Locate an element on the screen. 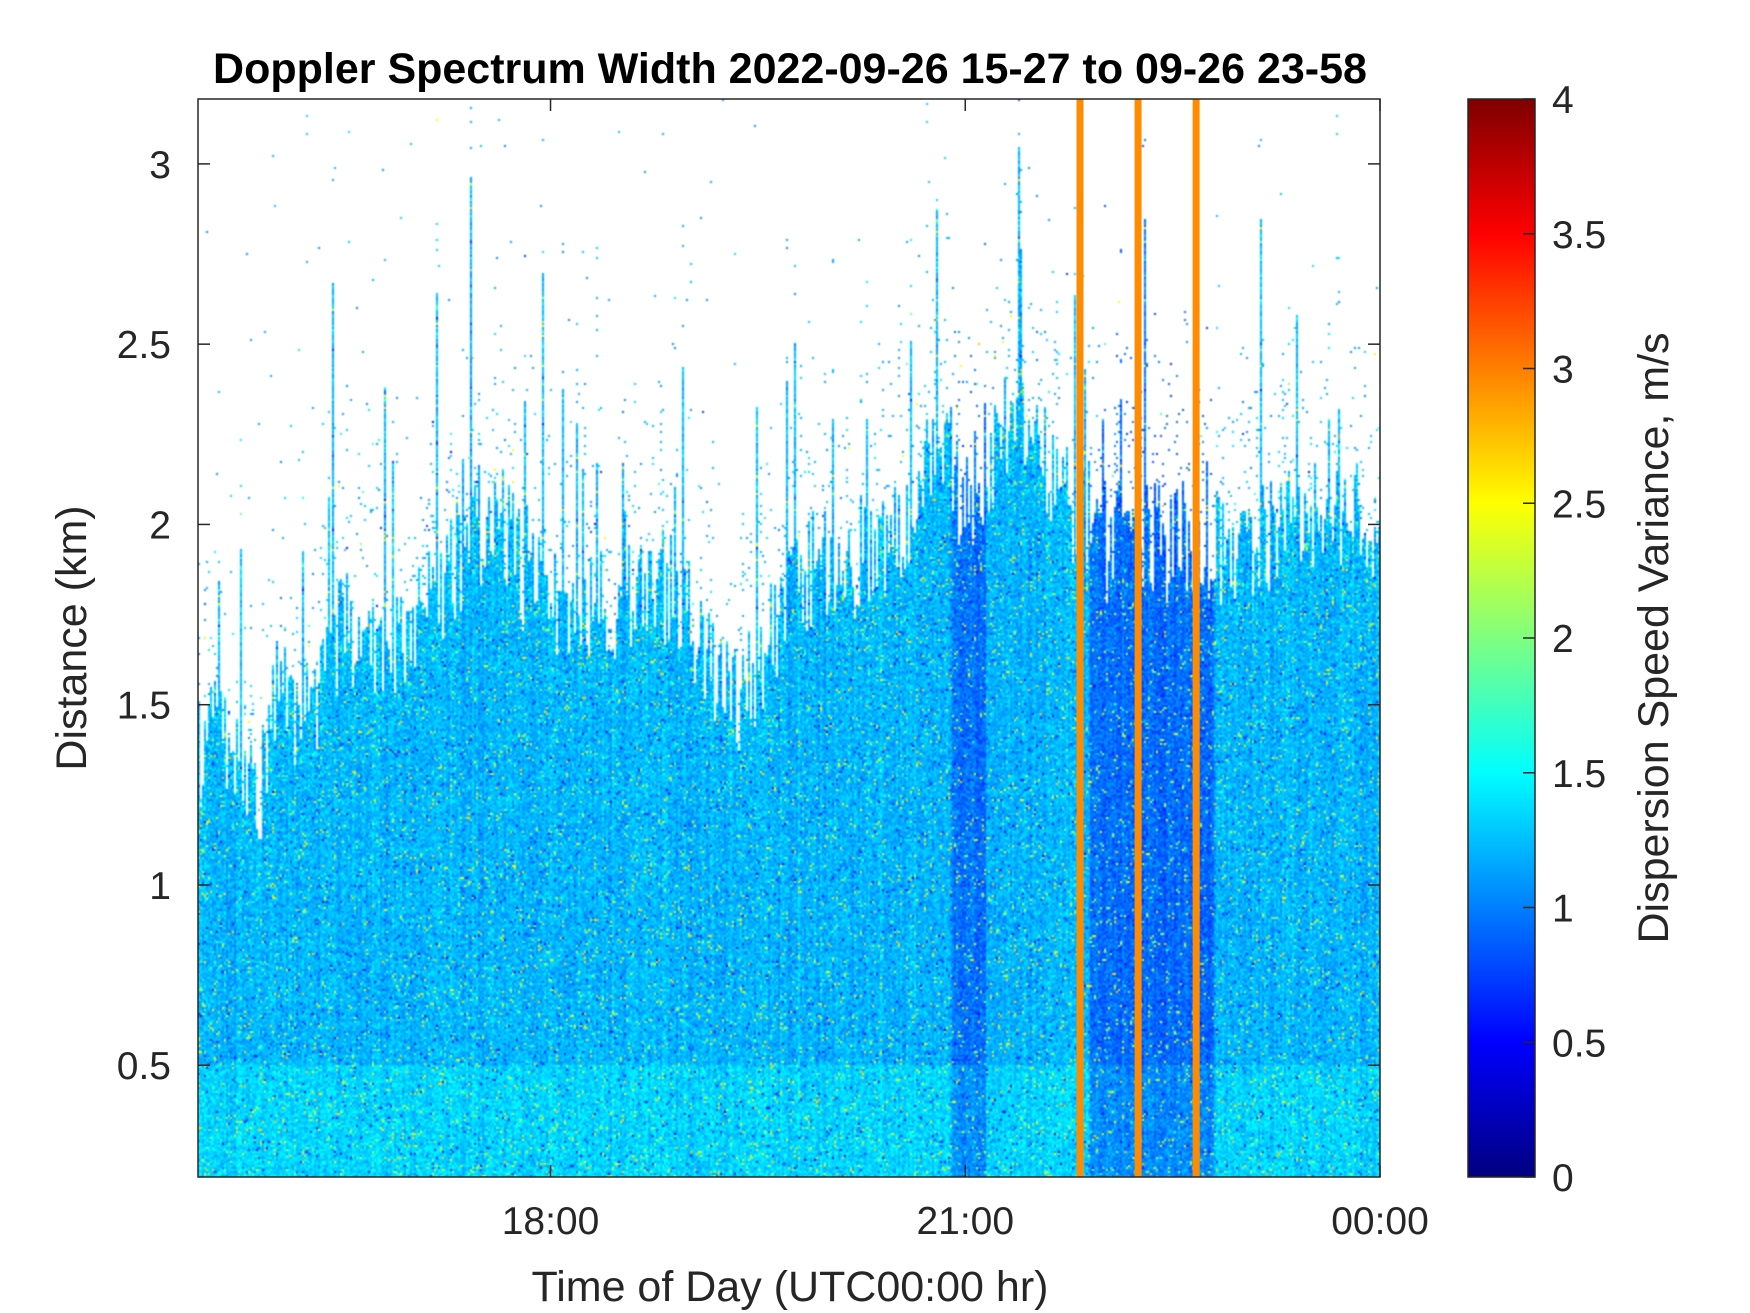 The width and height of the screenshot is (1750, 1313). colorbar-tick-label: 2.5 is located at coordinates (1579, 504).